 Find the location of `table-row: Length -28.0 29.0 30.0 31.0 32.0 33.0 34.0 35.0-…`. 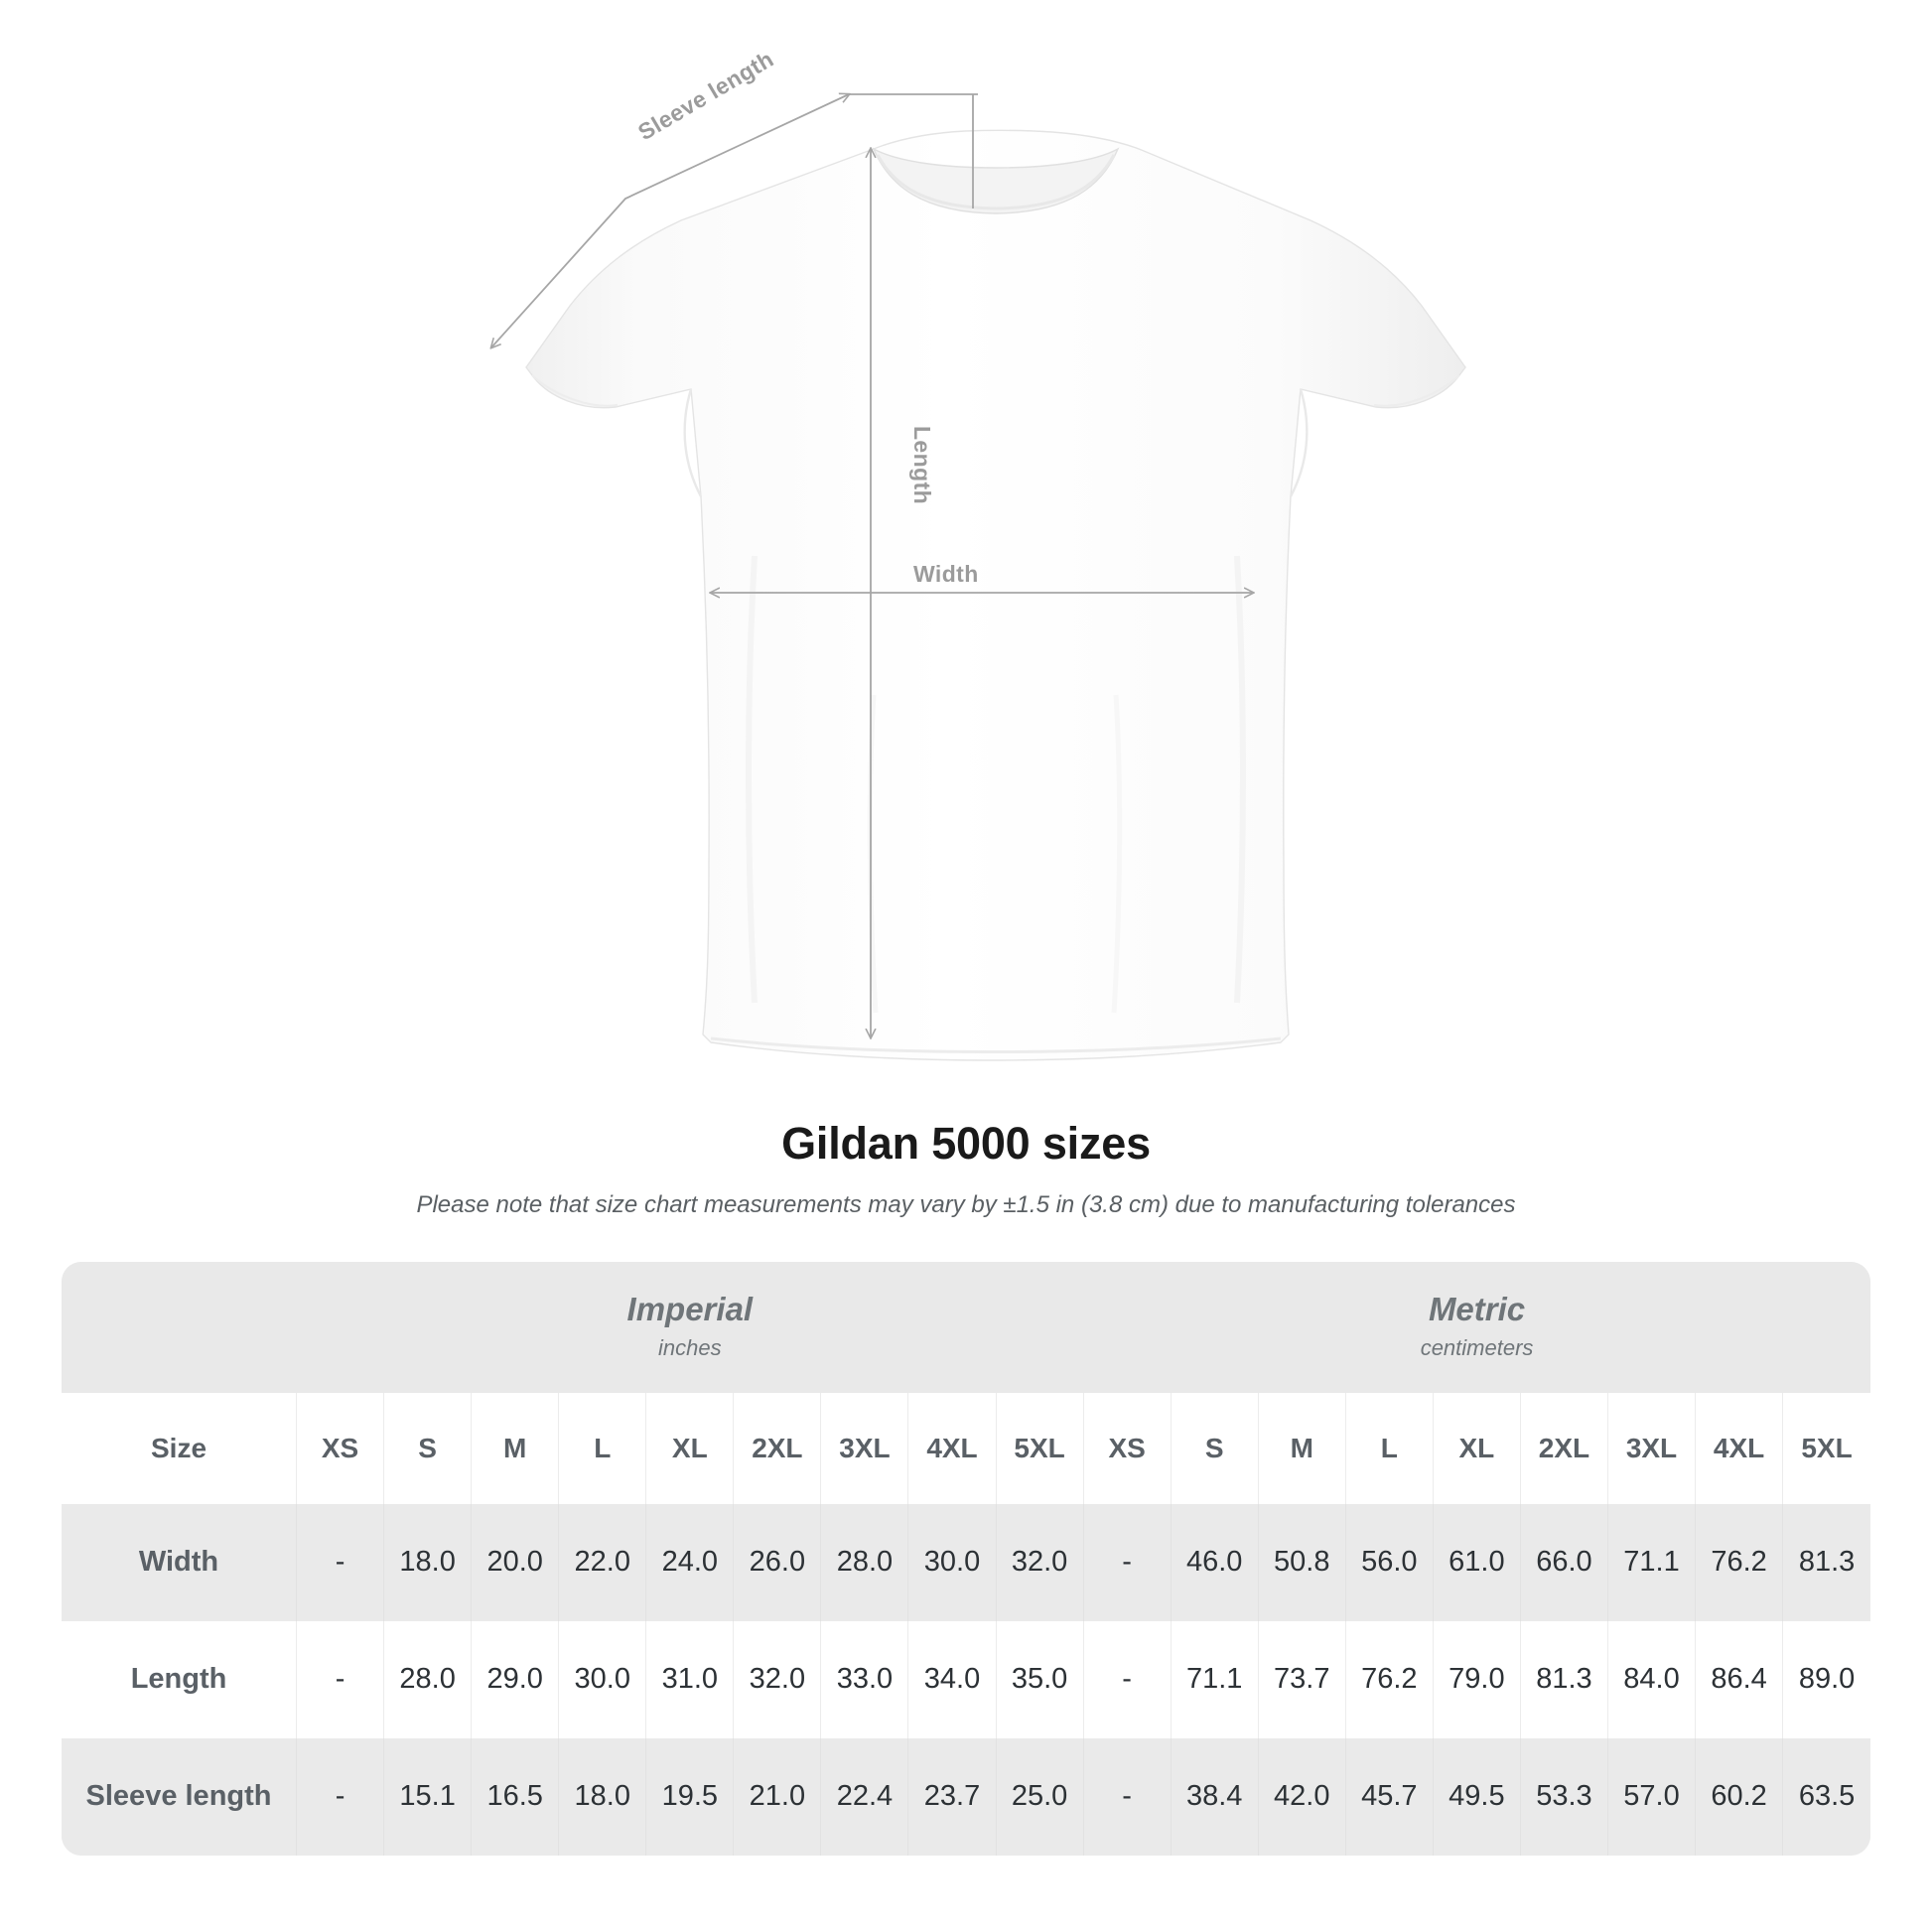

table-row: Length -28.0 29.0 30.0 31.0 32.0 33.0 34.0 35.0-… is located at coordinates (966, 1679).